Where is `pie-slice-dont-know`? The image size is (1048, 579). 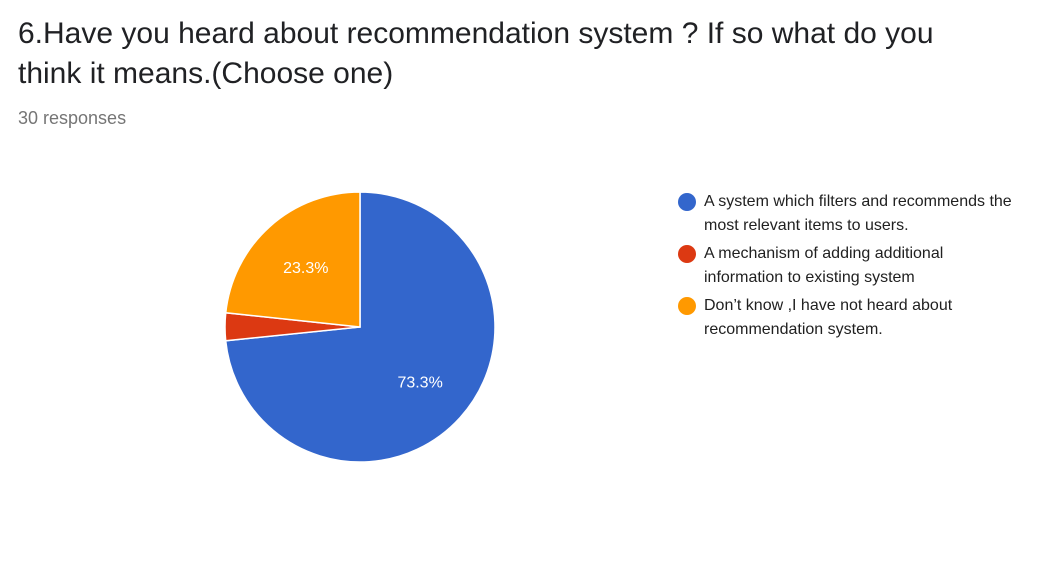
pie-slice-dont-know is located at coordinates (292, 259).